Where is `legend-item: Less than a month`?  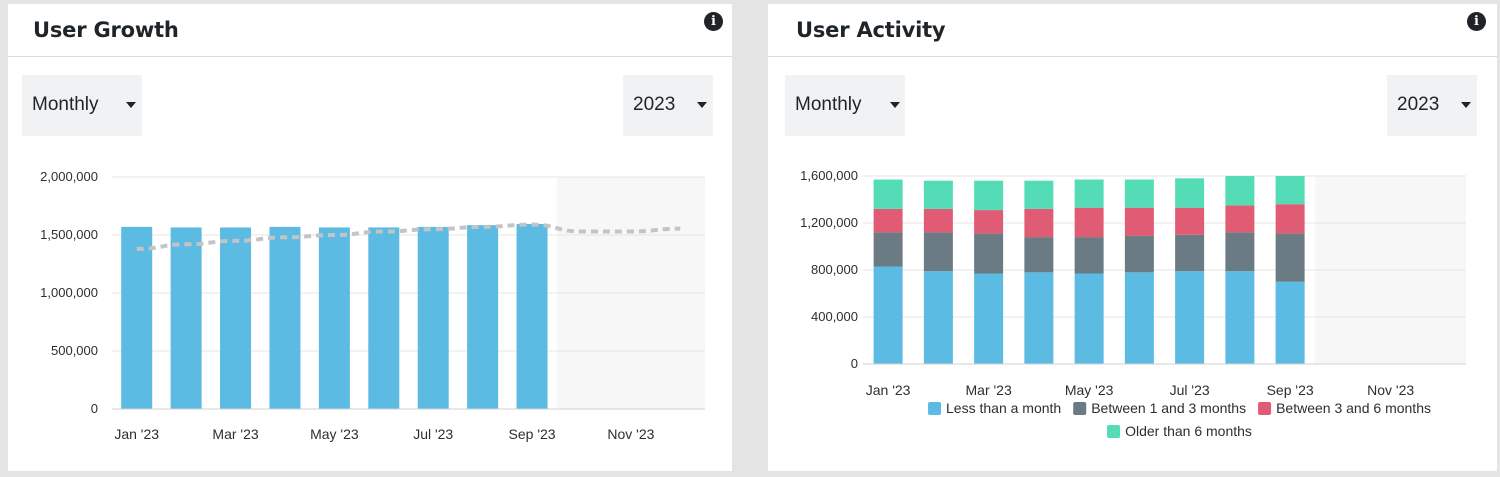
legend-item: Less than a month is located at coordinates (994, 408).